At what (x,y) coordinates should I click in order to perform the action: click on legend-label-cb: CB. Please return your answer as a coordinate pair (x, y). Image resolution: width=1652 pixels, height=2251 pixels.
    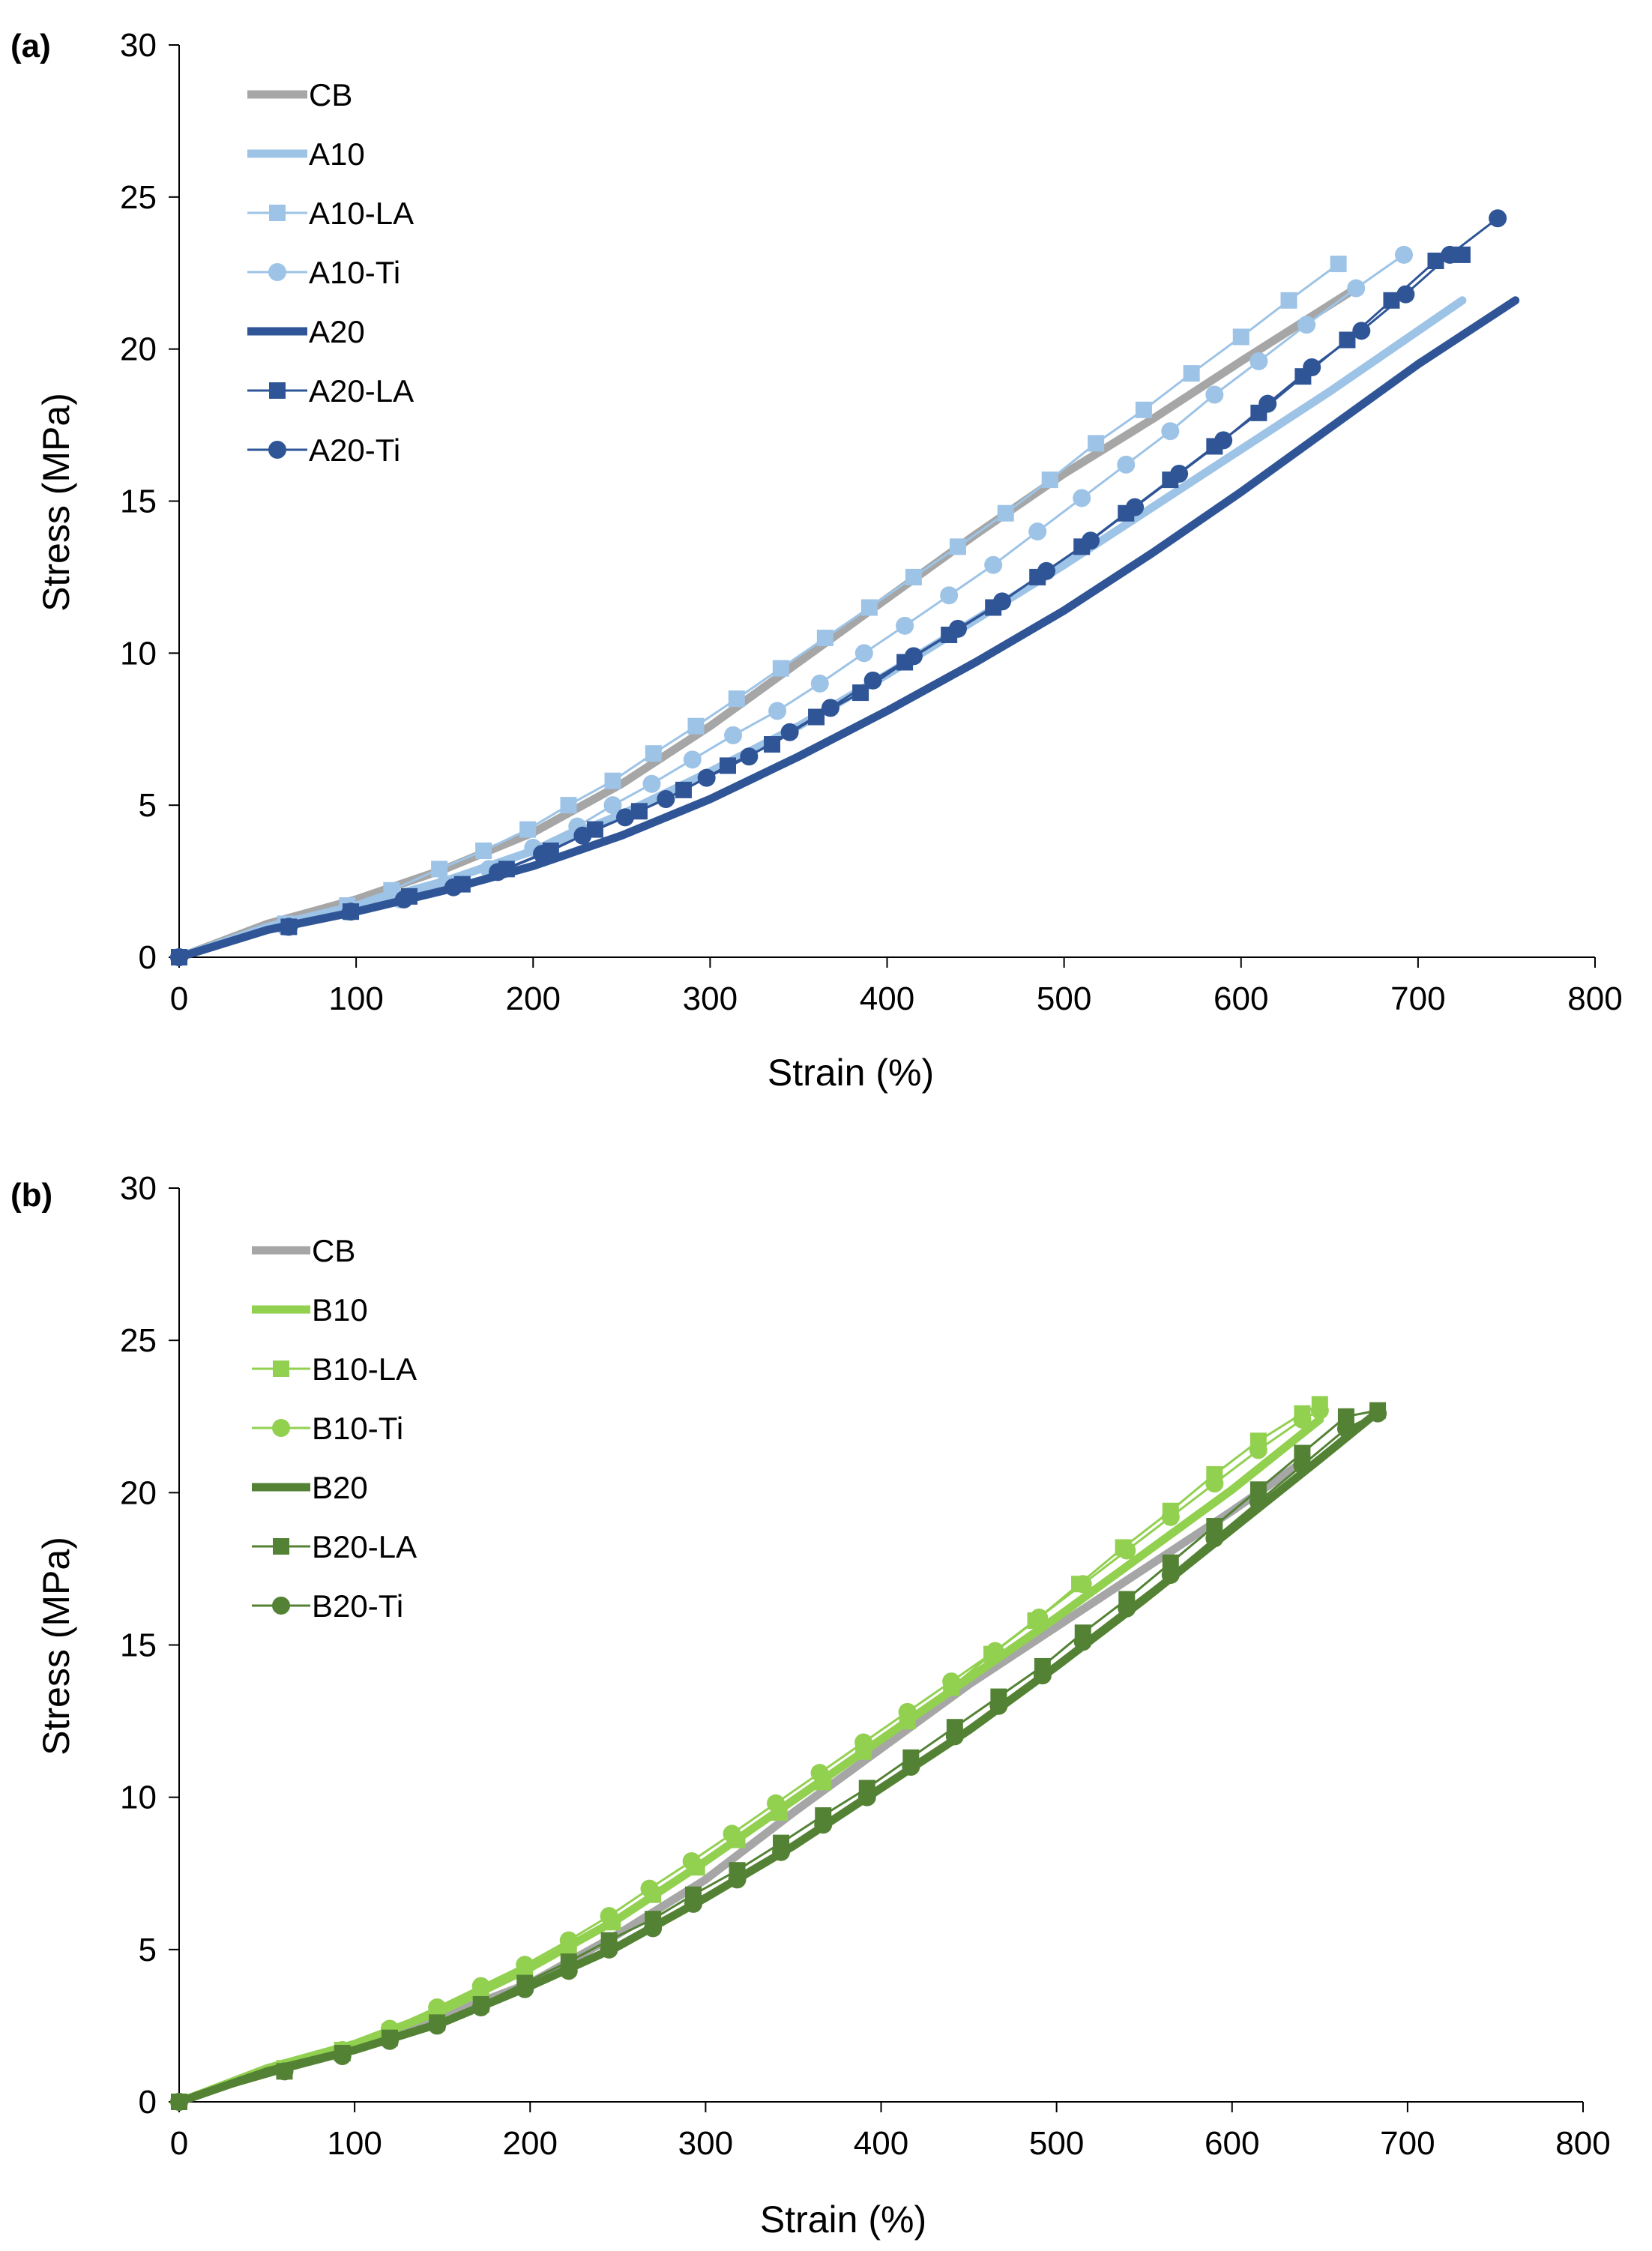
    Looking at the image, I should click on (330, 95).